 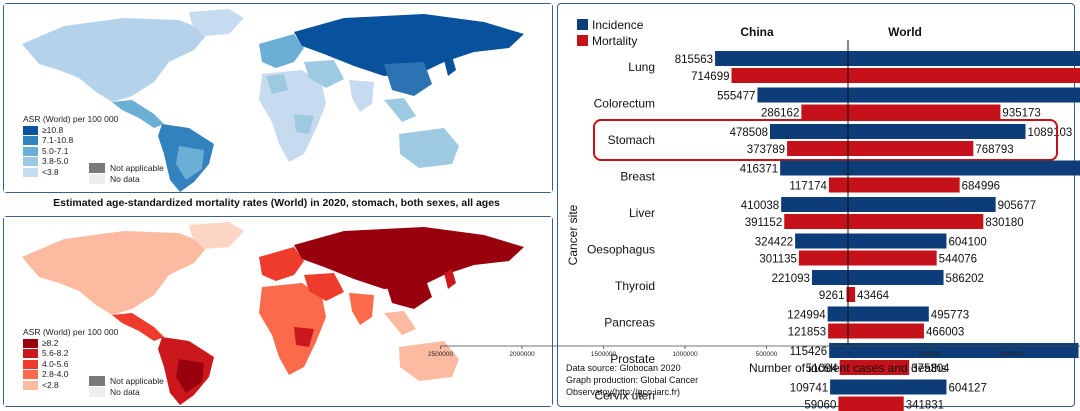 What do you see at coordinates (621, 250) in the screenshot?
I see `category-label: Oesophagus` at bounding box center [621, 250].